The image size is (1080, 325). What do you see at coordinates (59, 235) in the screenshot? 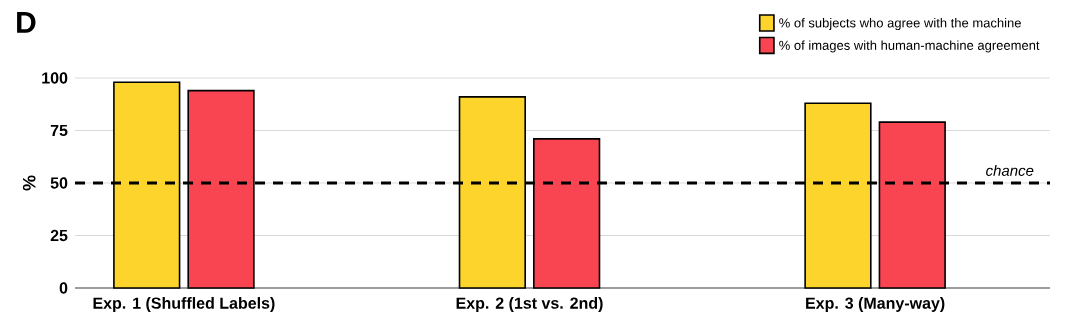
I see `y-tick-label: 25` at bounding box center [59, 235].